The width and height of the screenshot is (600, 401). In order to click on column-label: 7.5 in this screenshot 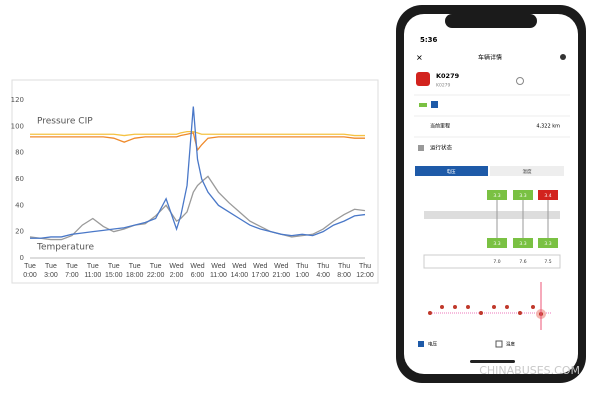, I will do `click(547, 262)`.